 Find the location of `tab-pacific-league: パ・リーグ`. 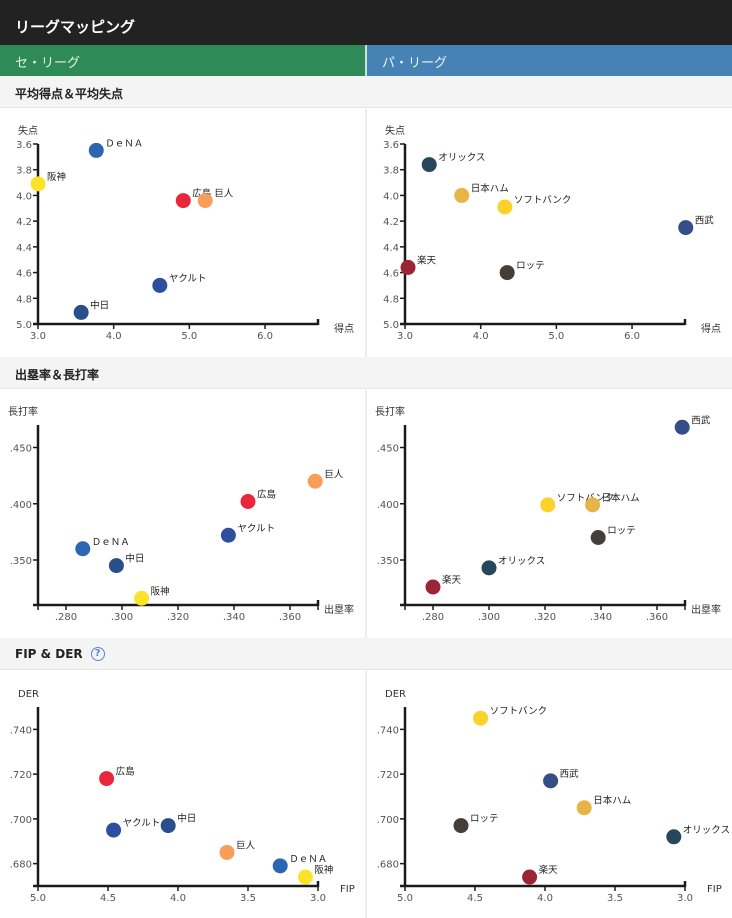

tab-pacific-league: パ・リーグ is located at coordinates (549, 60).